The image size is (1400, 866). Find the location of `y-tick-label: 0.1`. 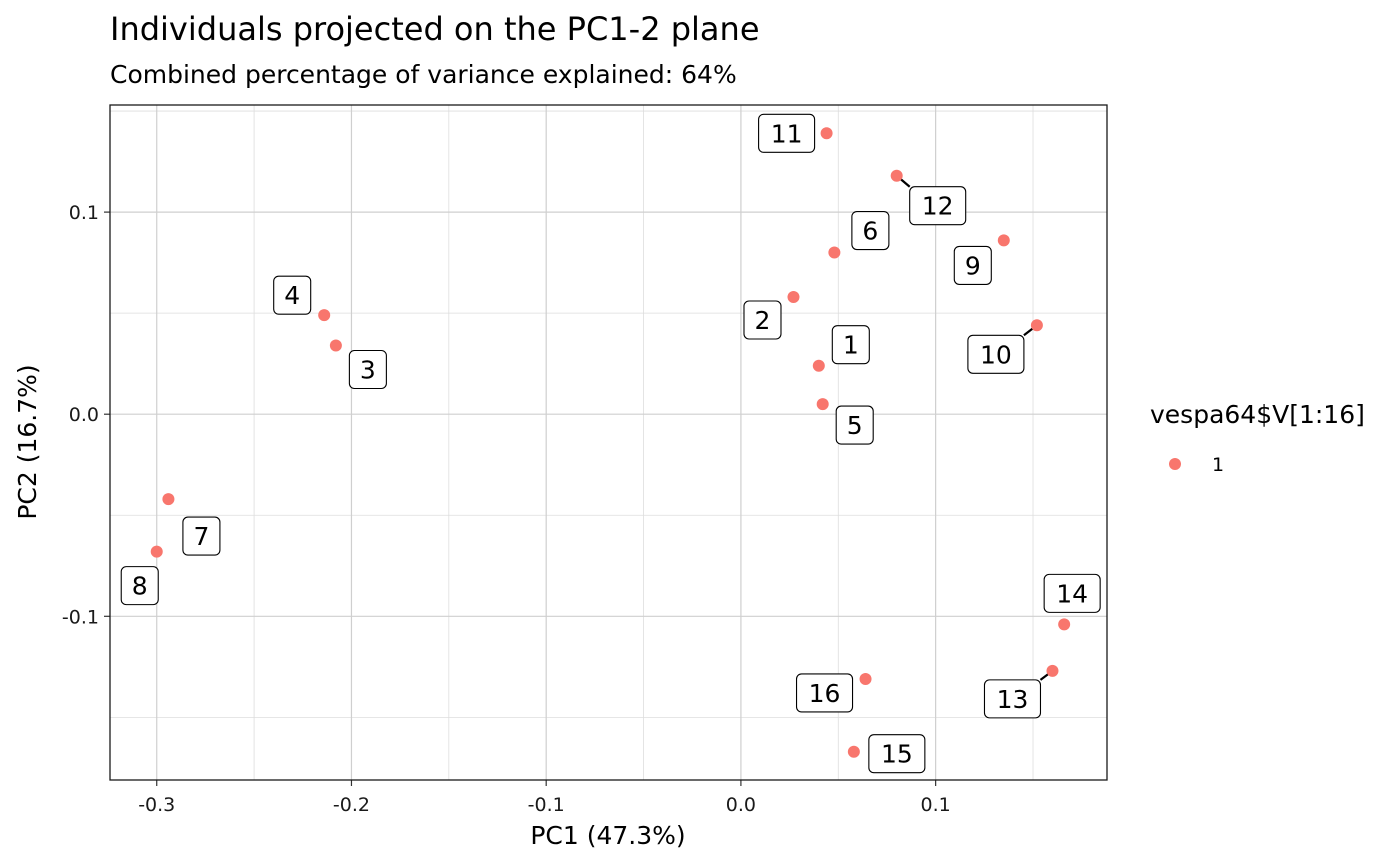

y-tick-label: 0.1 is located at coordinates (84, 213).